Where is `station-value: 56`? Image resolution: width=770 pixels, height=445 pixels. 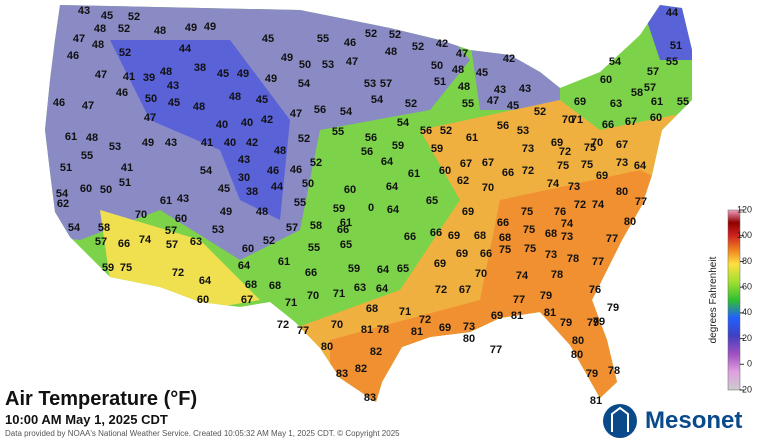 station-value: 56 is located at coordinates (371, 138).